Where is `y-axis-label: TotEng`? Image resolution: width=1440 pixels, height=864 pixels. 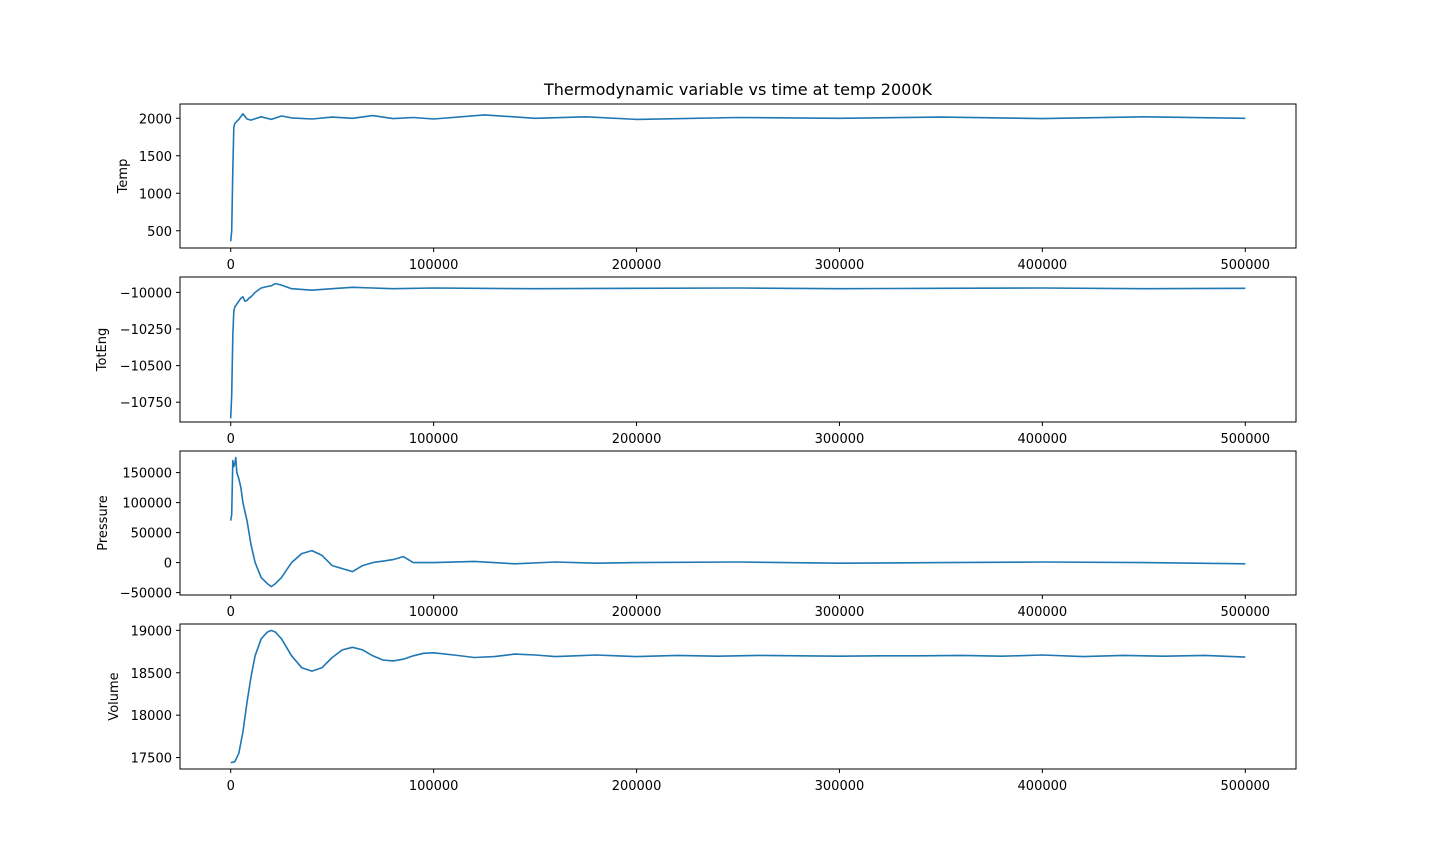 y-axis-label: TotEng is located at coordinates (102, 350).